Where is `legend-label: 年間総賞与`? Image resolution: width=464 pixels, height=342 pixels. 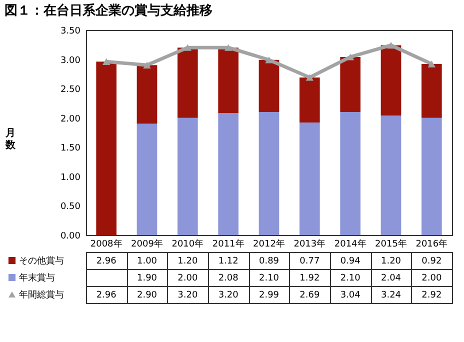 legend-label: 年間総賞与 is located at coordinates (41, 295).